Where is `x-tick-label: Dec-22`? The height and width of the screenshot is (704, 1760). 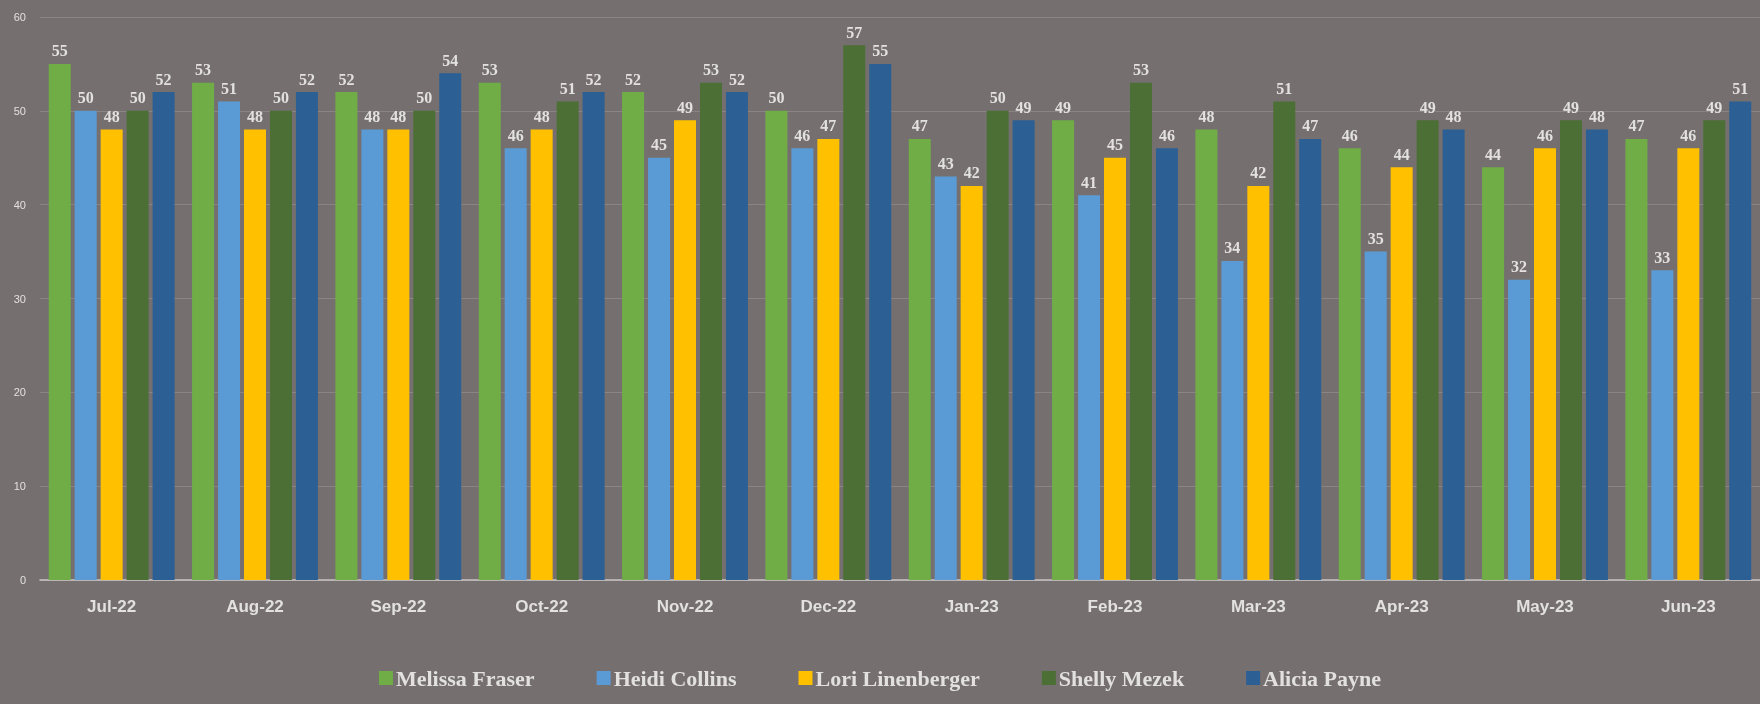
x-tick-label: Dec-22 is located at coordinates (828, 606).